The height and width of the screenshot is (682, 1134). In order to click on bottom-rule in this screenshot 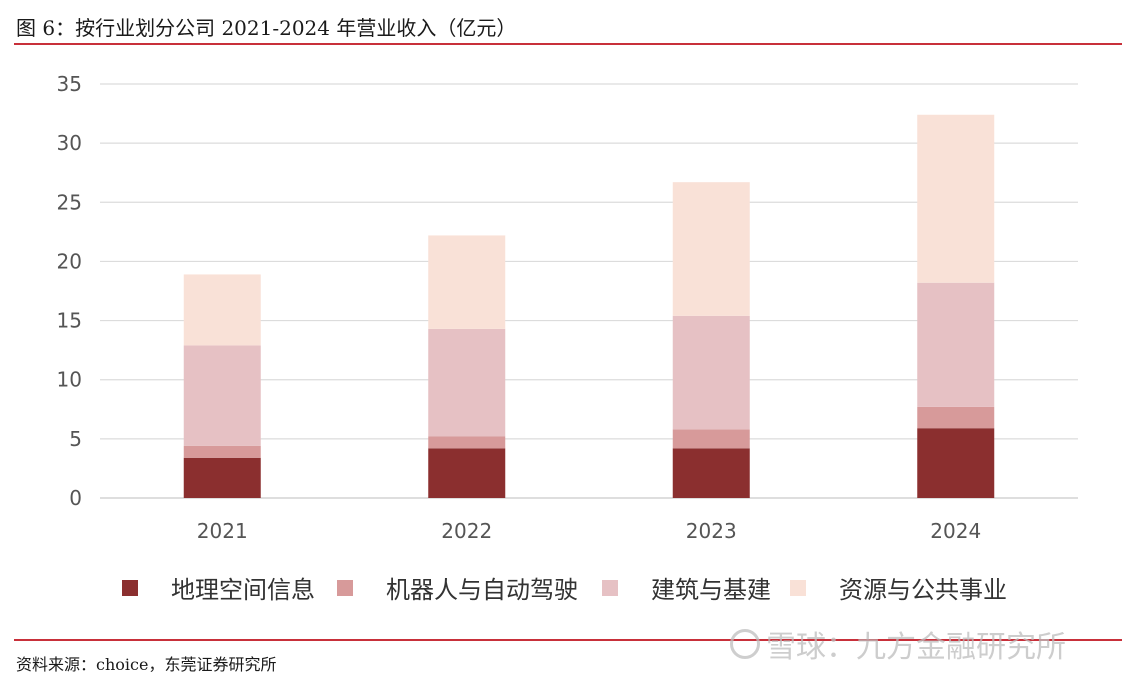, I will do `click(568, 640)`.